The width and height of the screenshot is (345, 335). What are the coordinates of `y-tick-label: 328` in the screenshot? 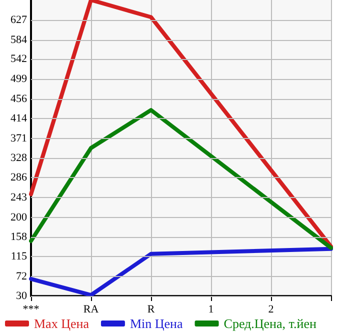 It's located at (19, 158).